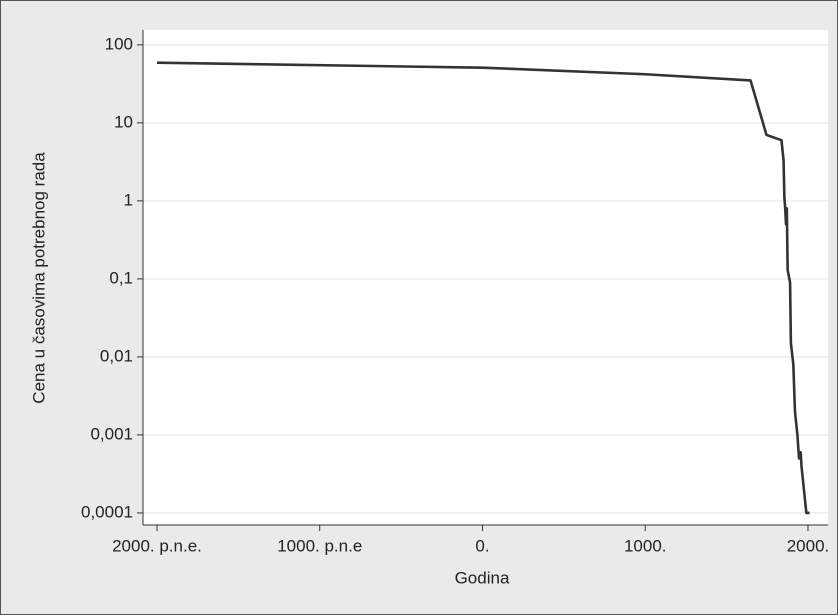  What do you see at coordinates (123, 121) in the screenshot?
I see `y-tick-label: 10` at bounding box center [123, 121].